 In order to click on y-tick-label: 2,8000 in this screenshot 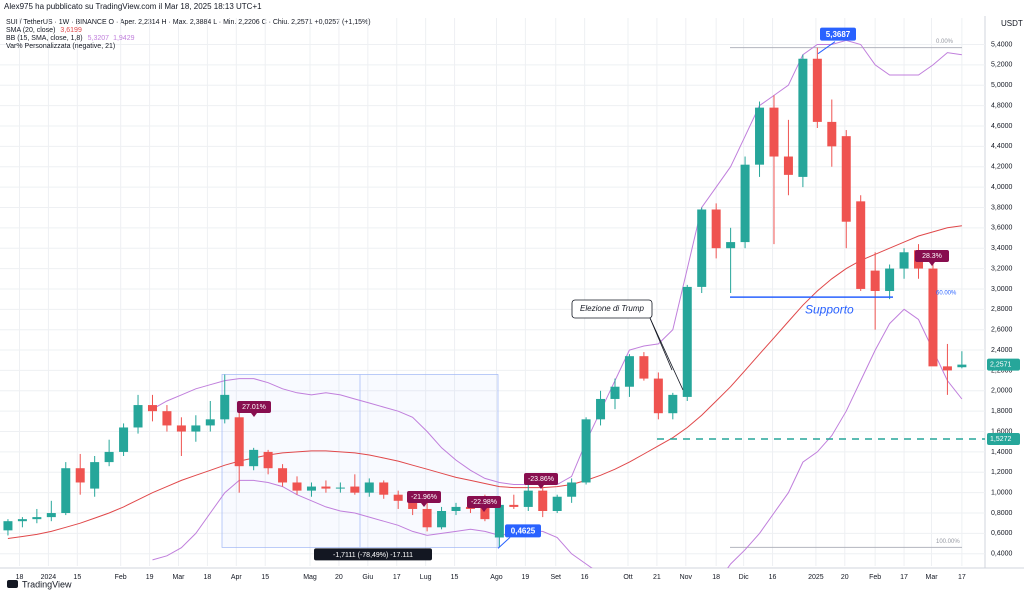, I will do `click(1002, 309)`.